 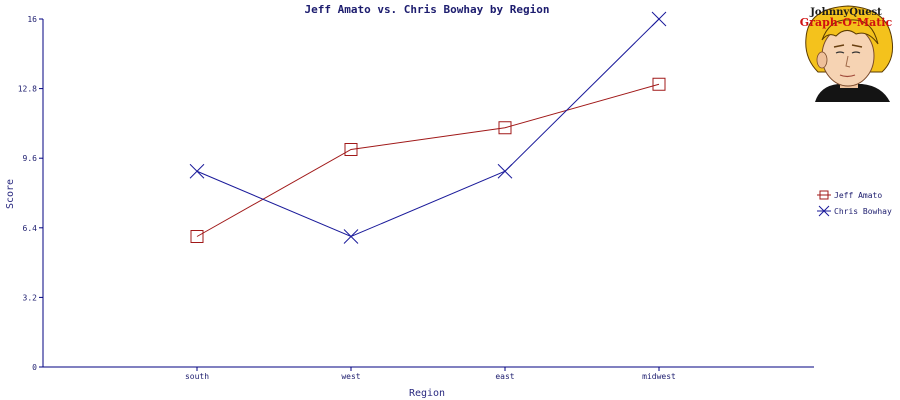 I want to click on cartoon-boy-face-icon, so click(x=849, y=53).